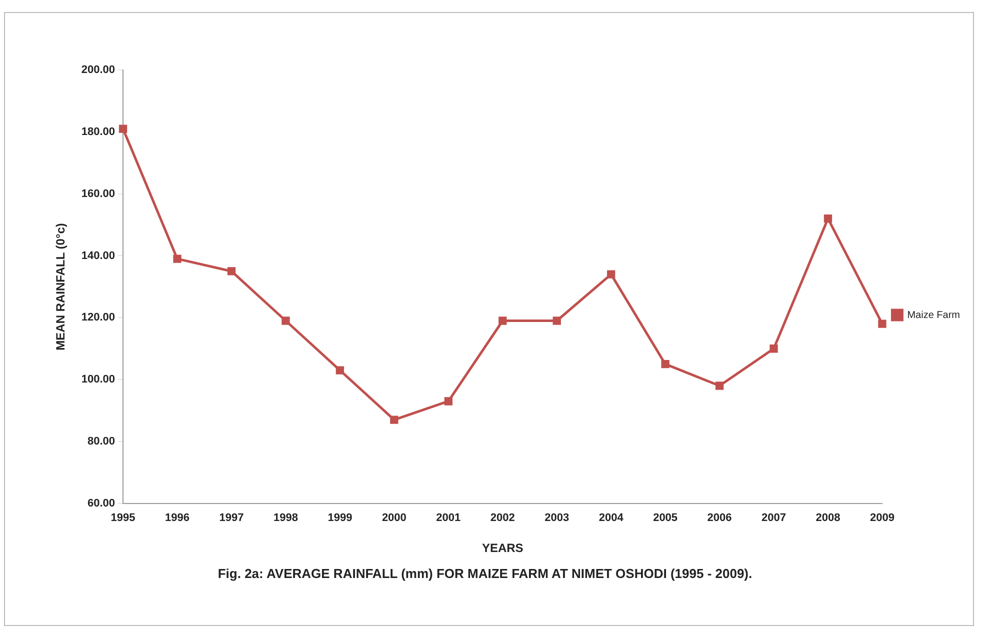  What do you see at coordinates (557, 518) in the screenshot?
I see `x-tick-label: 2003` at bounding box center [557, 518].